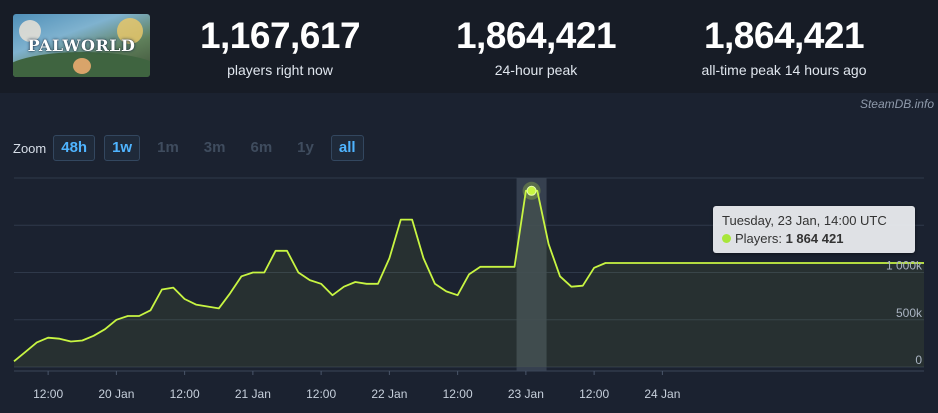 This screenshot has width=938, height=413. What do you see at coordinates (305, 147) in the screenshot?
I see `zoom-1y-button: 1y` at bounding box center [305, 147].